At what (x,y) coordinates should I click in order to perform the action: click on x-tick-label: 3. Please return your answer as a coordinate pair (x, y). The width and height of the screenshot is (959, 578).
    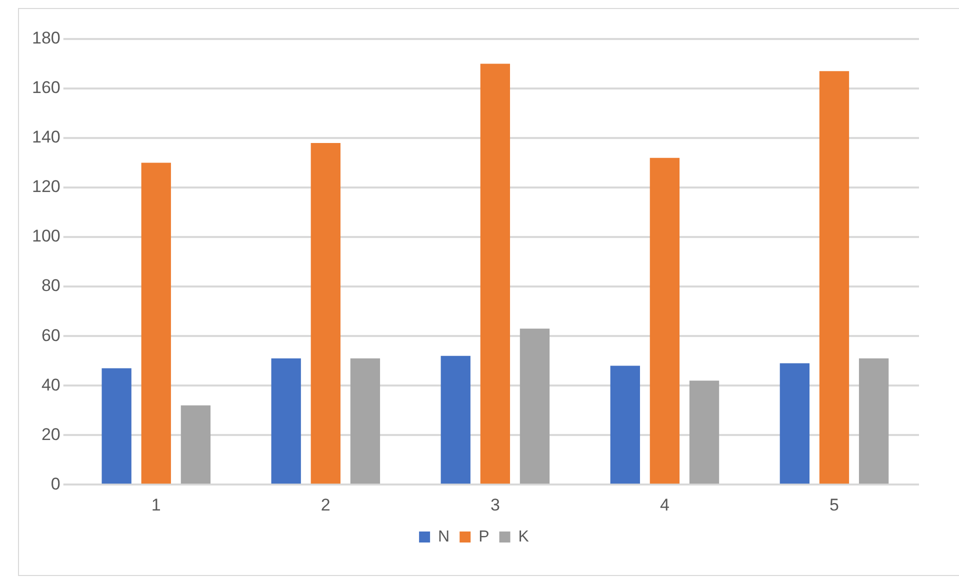
    Looking at the image, I should click on (495, 504).